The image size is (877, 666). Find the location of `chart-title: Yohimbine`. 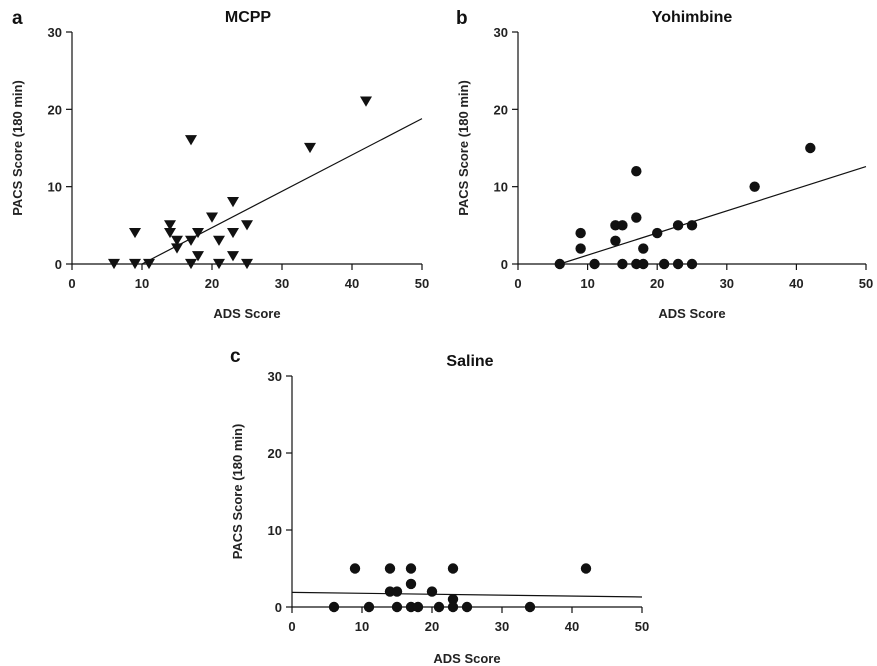

chart-title: Yohimbine is located at coordinates (692, 17).